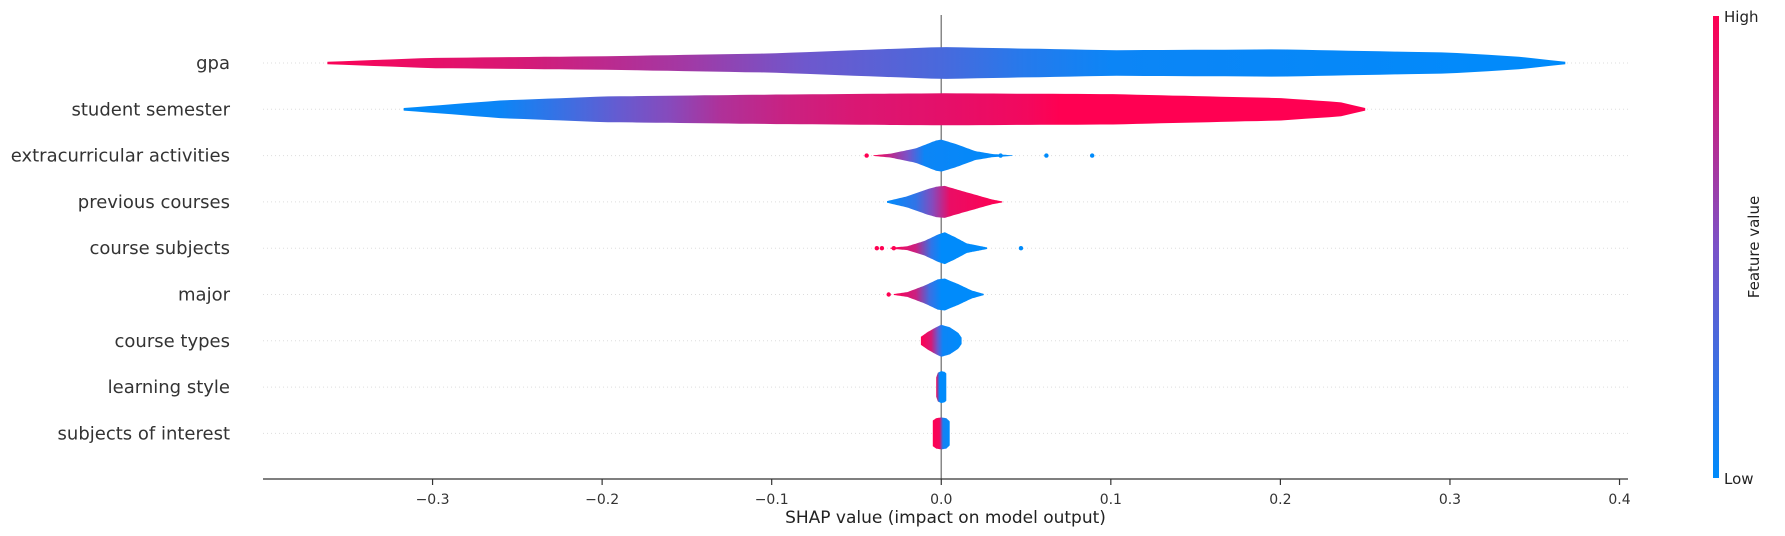  Describe the element at coordinates (1450, 500) in the screenshot. I see `x-tick-label: 0.3` at that location.